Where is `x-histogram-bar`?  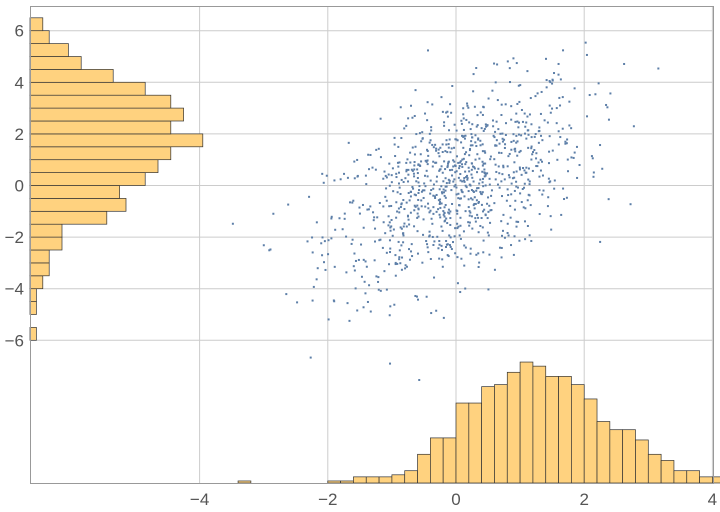 x-histogram-bar is located at coordinates (716, 480).